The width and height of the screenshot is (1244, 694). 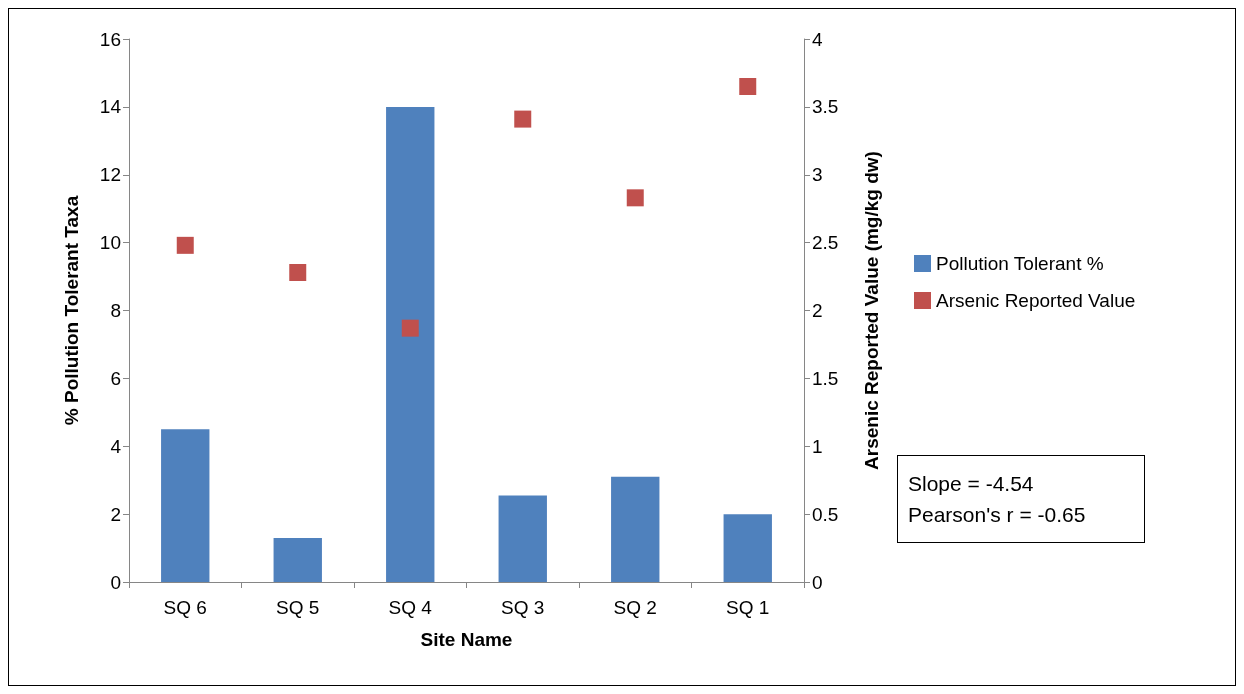 I want to click on x-tick-label: SQ 4, so click(x=410, y=607).